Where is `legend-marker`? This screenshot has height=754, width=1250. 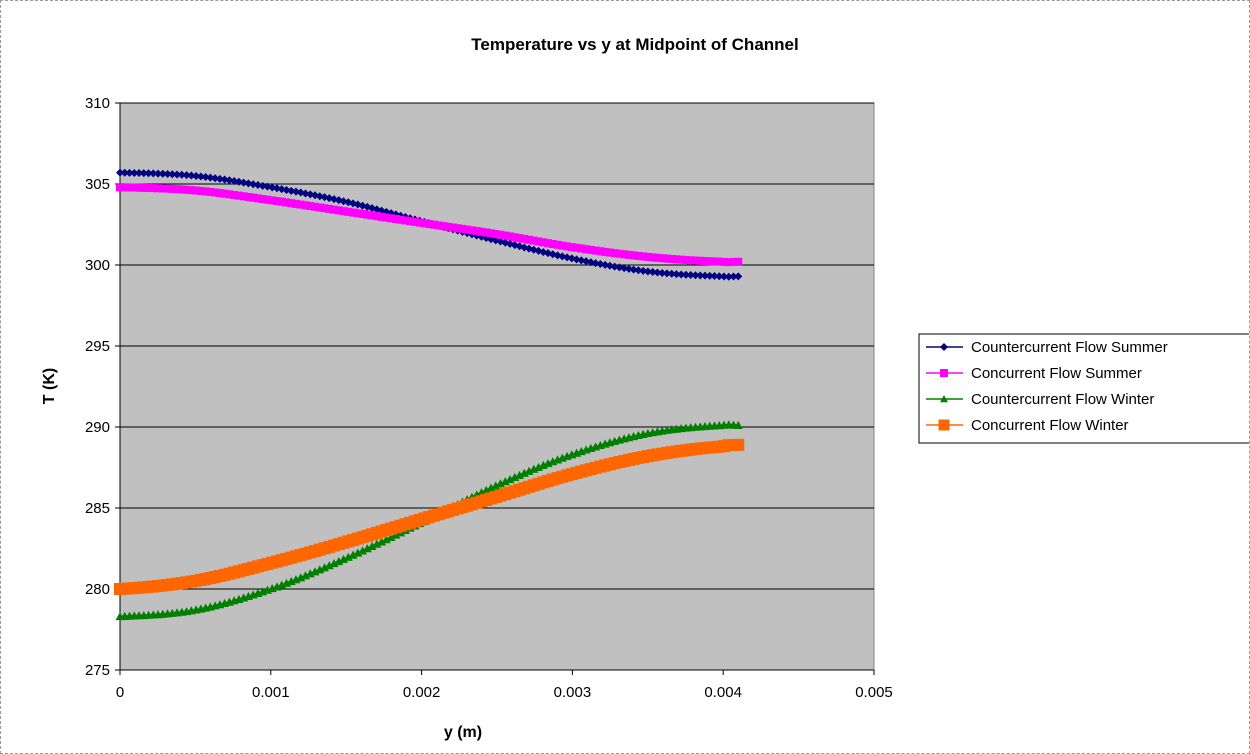
legend-marker is located at coordinates (944, 373).